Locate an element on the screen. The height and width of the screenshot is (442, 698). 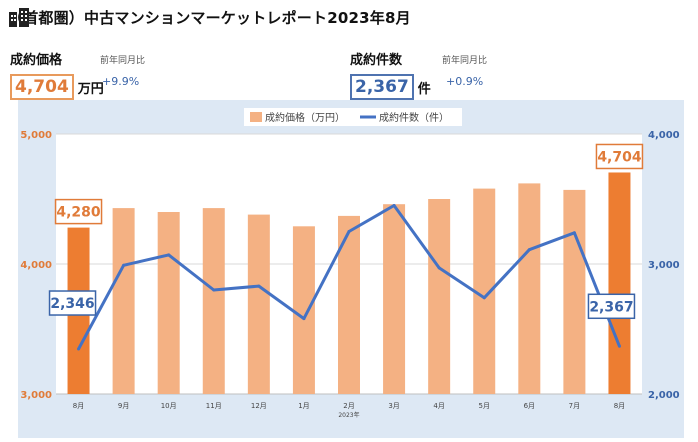
kpi-count-unit: 件 is located at coordinates (424, 89).